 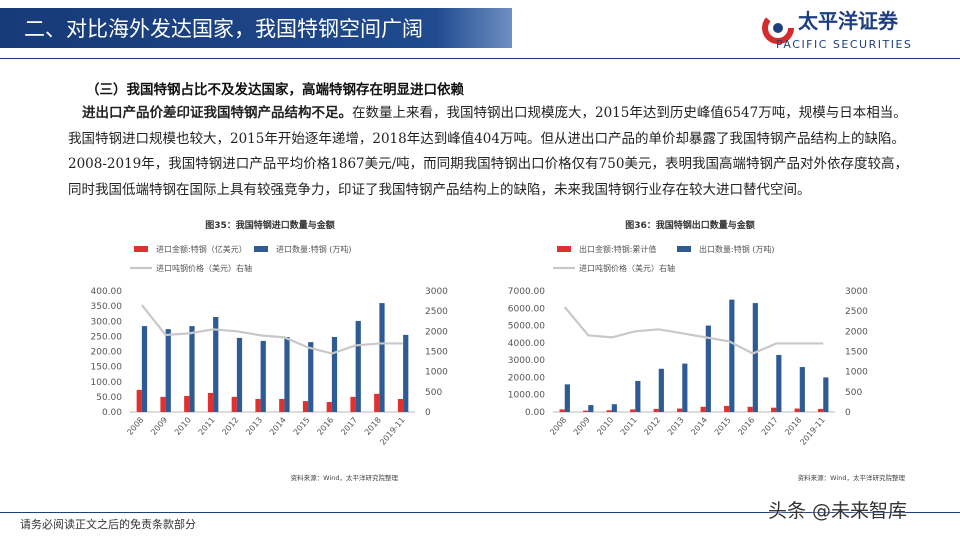 What do you see at coordinates (223, 29) in the screenshot?
I see `banner-title: 二、对比海外发达国家，我国特钢空间广阔` at bounding box center [223, 29].